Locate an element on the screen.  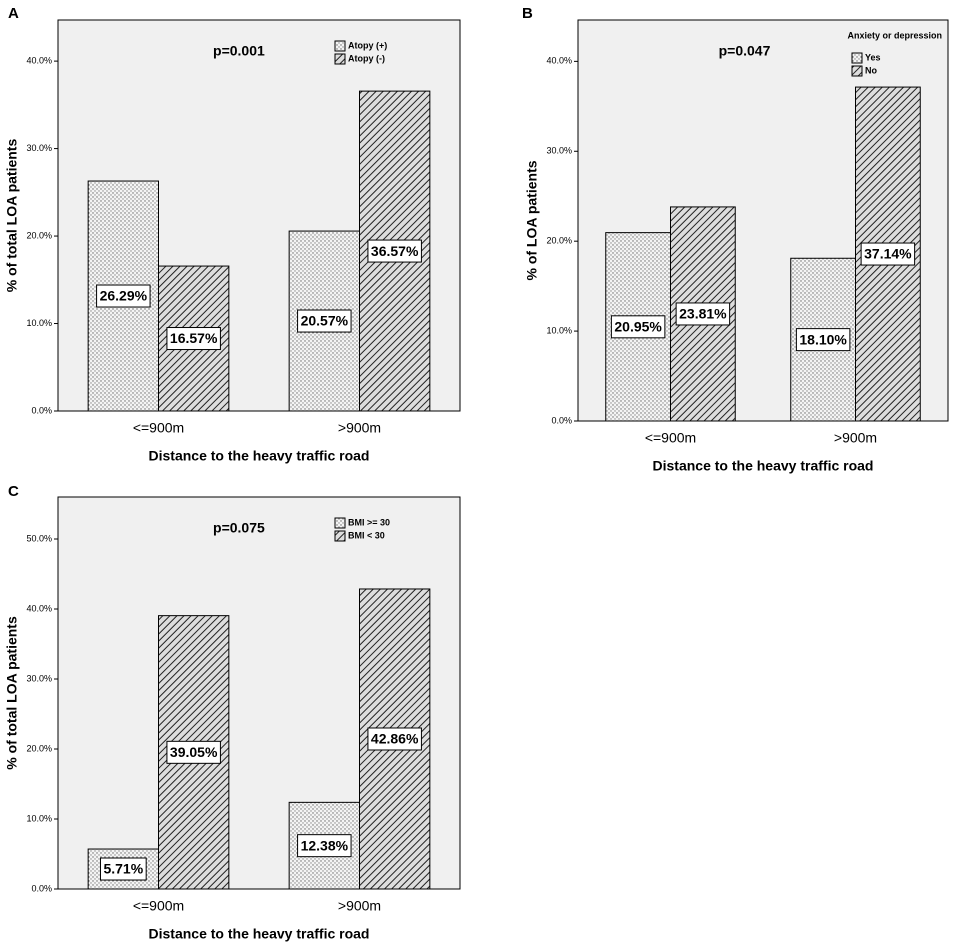
value-label: 37.14% is located at coordinates (888, 254).